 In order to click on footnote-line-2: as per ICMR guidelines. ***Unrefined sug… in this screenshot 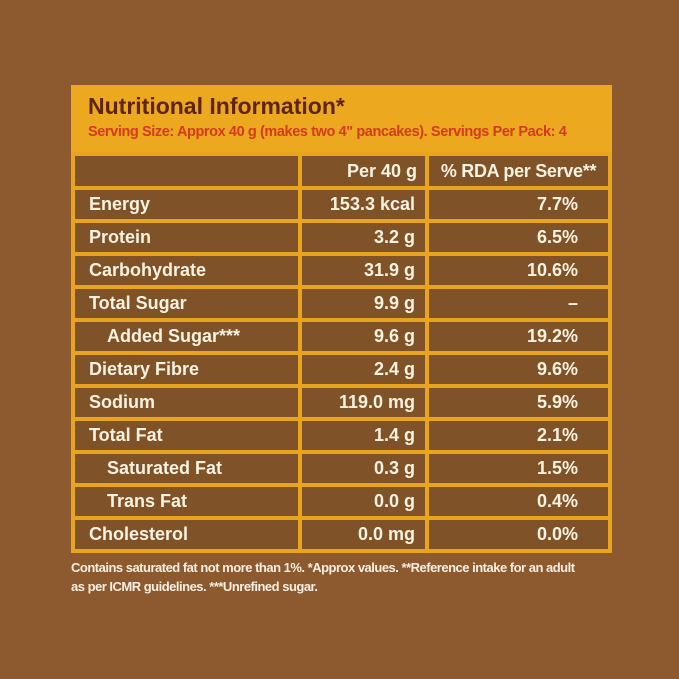, I will do `click(194, 586)`.